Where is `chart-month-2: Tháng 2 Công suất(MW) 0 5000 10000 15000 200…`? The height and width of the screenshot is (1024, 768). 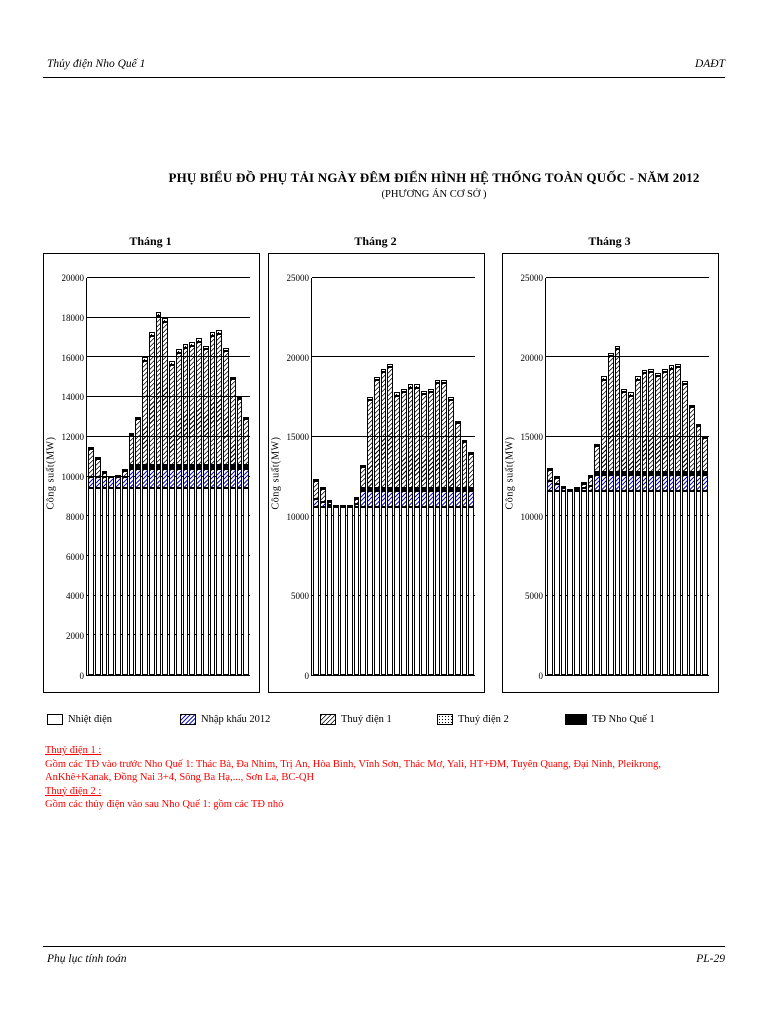 chart-month-2: Tháng 2 Công suất(MW) 0 5000 10000 15000 200… is located at coordinates (376, 463).